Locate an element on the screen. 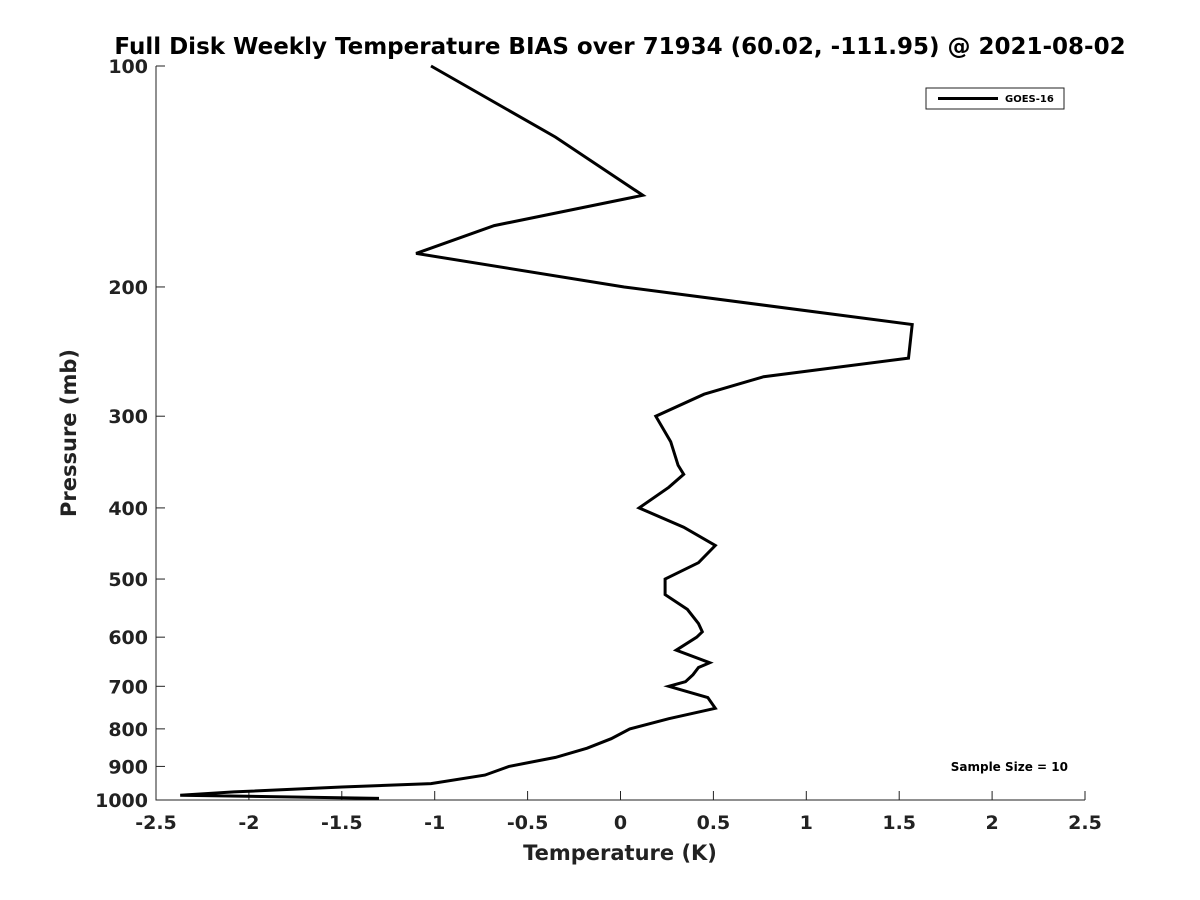 Image resolution: width=1200 pixels, height=900 pixels. x-tick-label: 1.5 is located at coordinates (899, 823).